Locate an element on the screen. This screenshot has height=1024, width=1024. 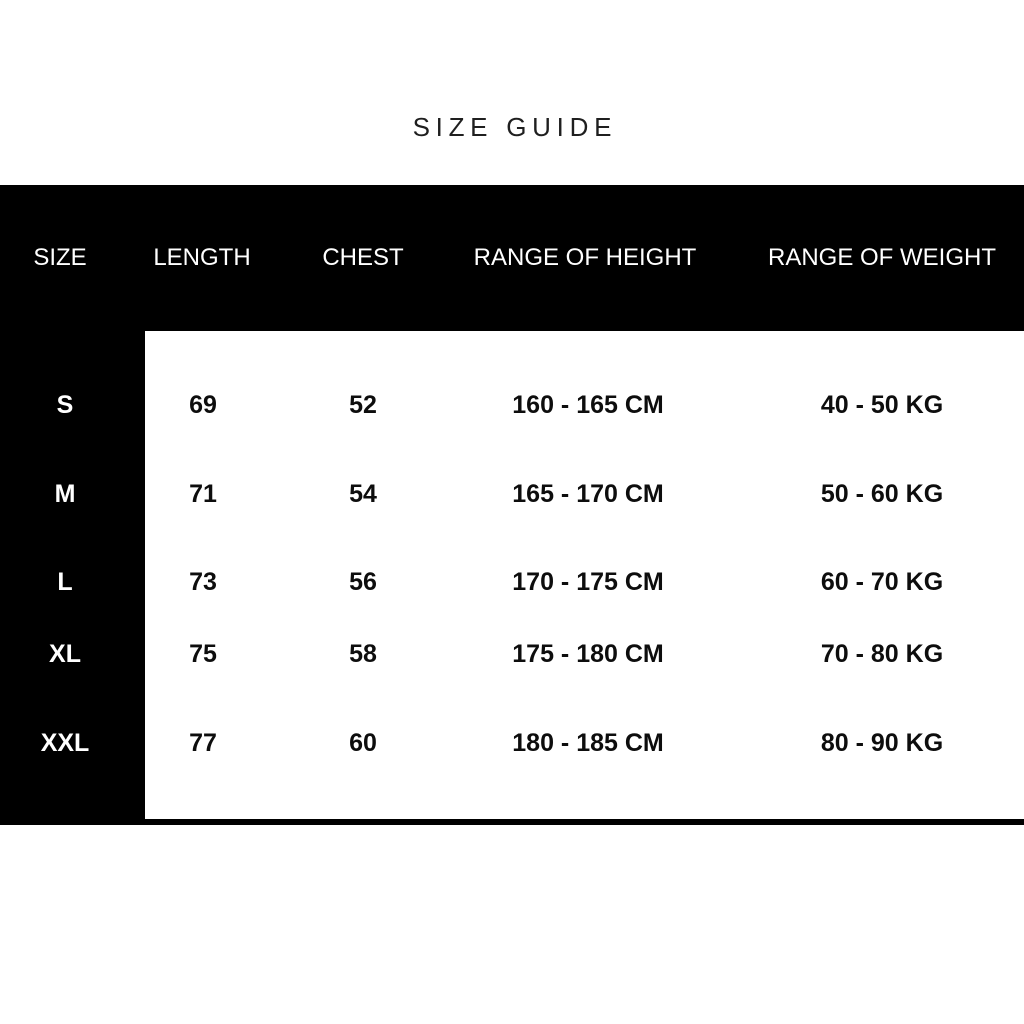
cell-range-of-height: 160 - 165 CM is located at coordinates (588, 405).